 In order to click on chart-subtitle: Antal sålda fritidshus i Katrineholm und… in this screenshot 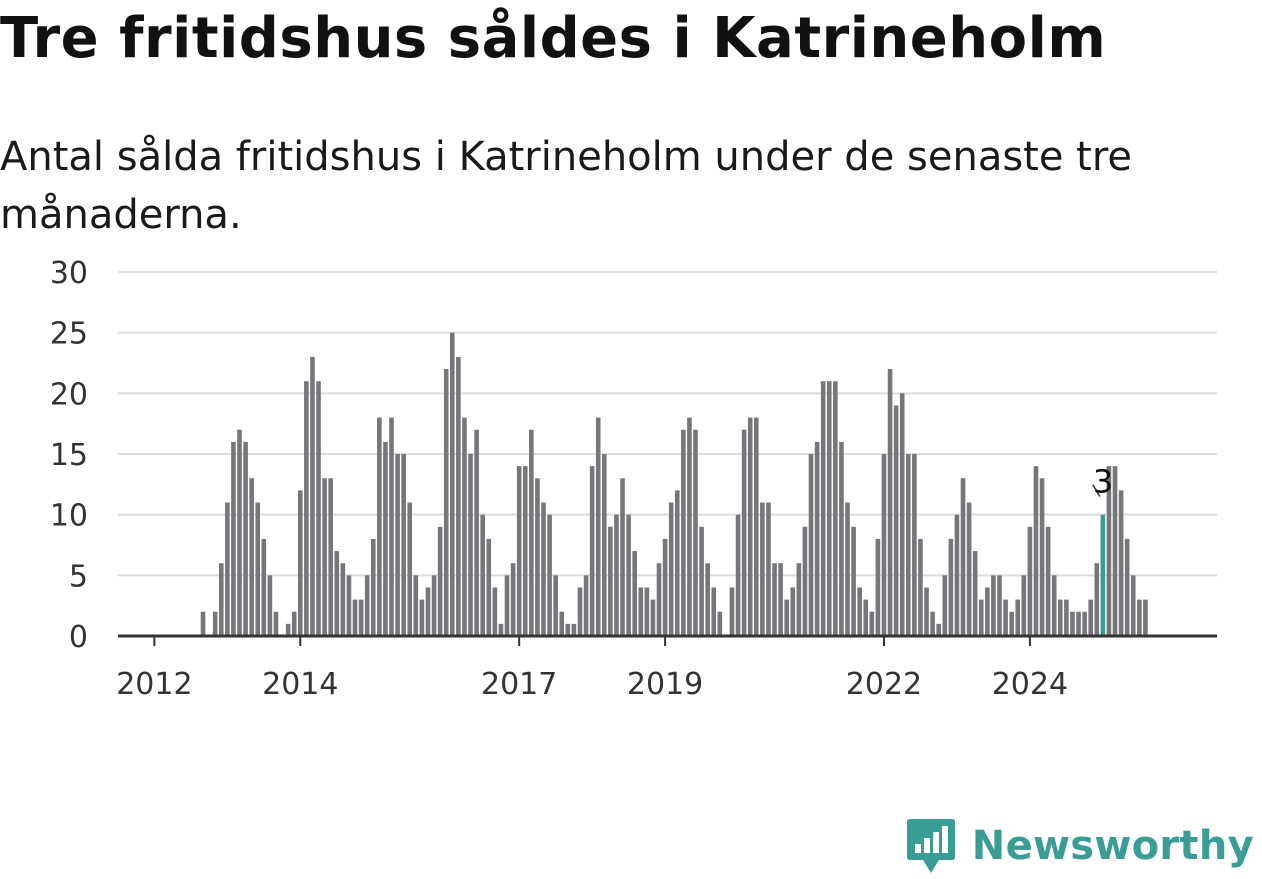, I will do `click(566, 186)`.